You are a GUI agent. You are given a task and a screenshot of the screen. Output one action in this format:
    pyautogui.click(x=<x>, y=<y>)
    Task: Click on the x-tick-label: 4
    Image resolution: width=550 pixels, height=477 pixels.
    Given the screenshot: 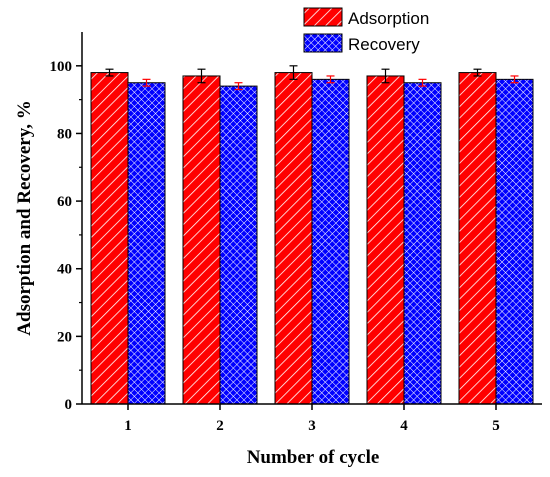 What is the action you would take?
    pyautogui.click(x=404, y=426)
    